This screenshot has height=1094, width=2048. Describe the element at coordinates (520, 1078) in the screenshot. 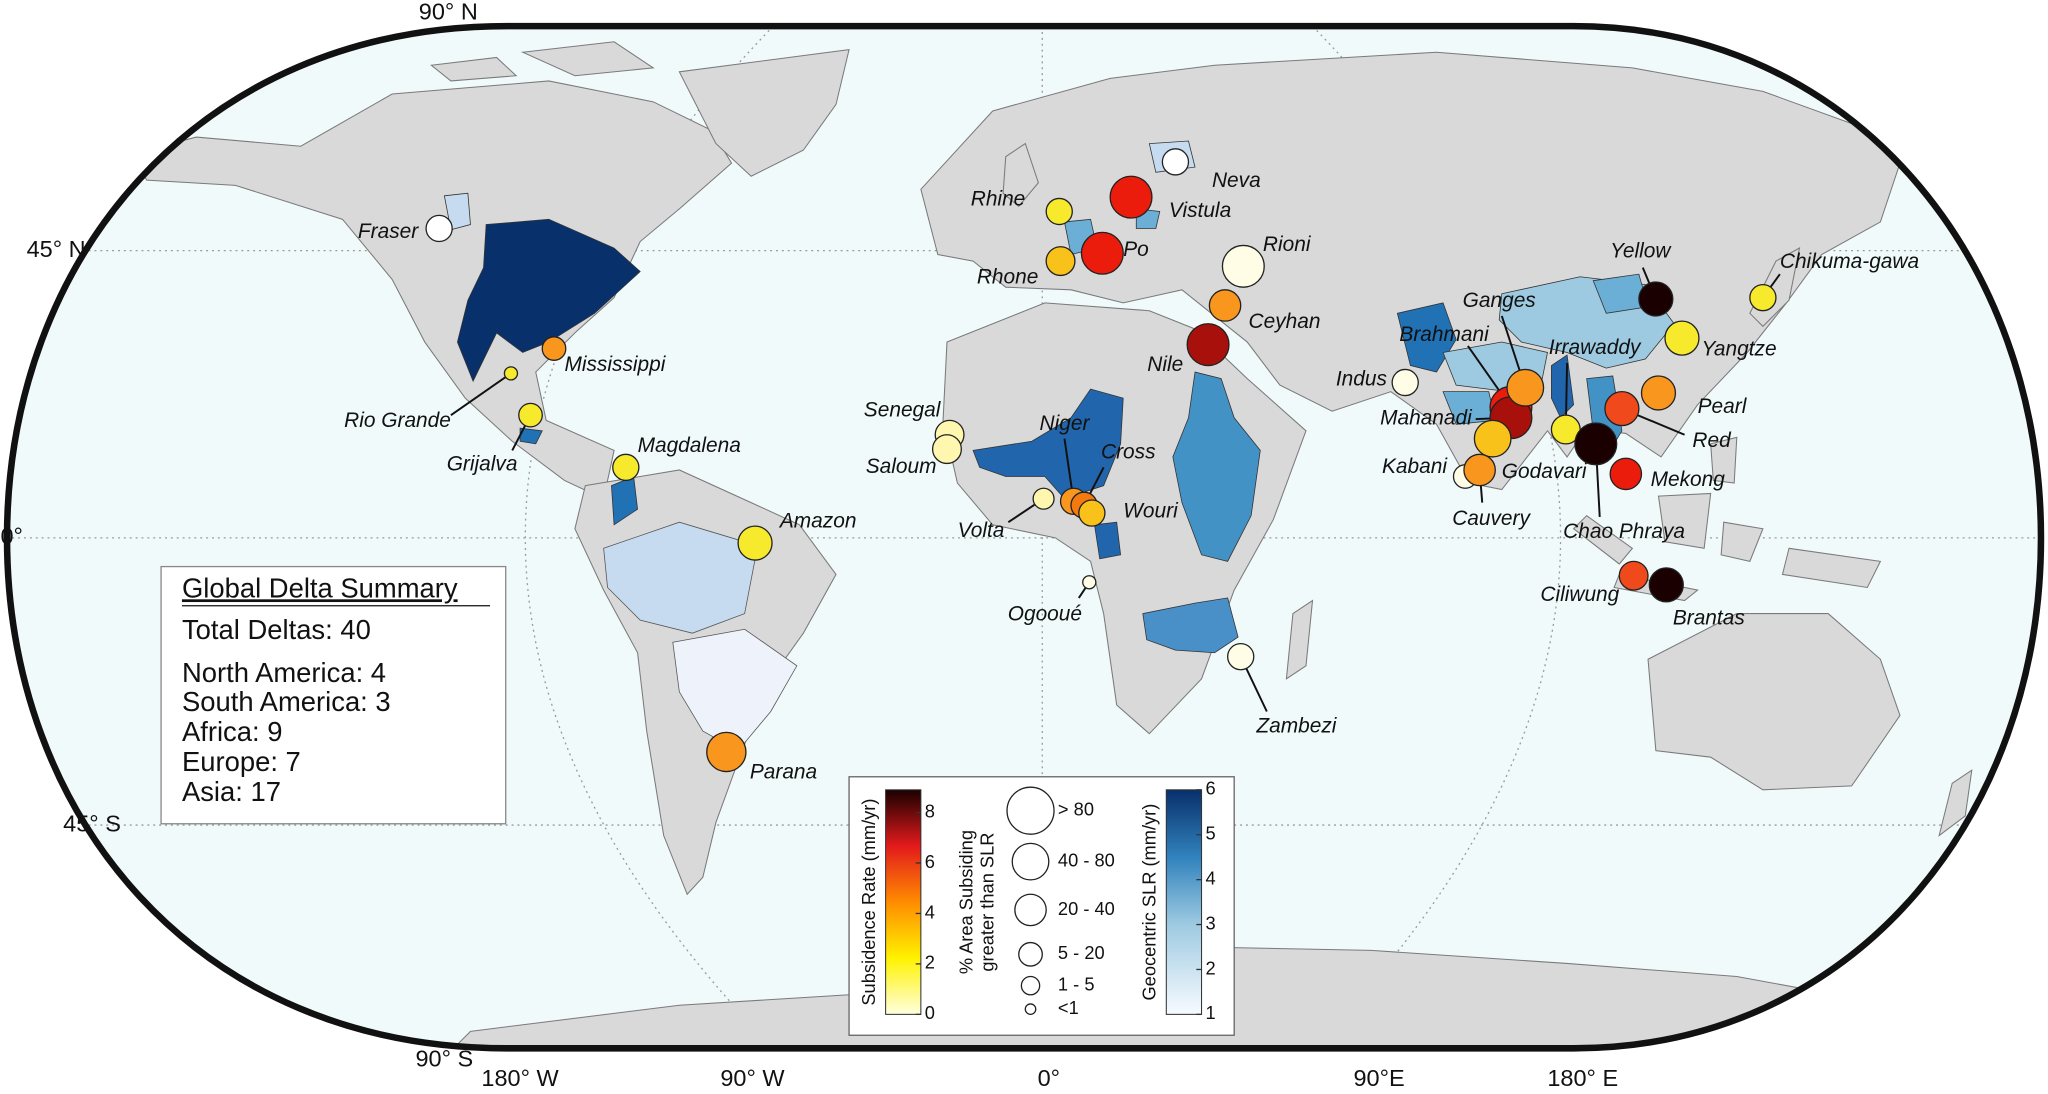

I see `lon-label: 180° W` at that location.